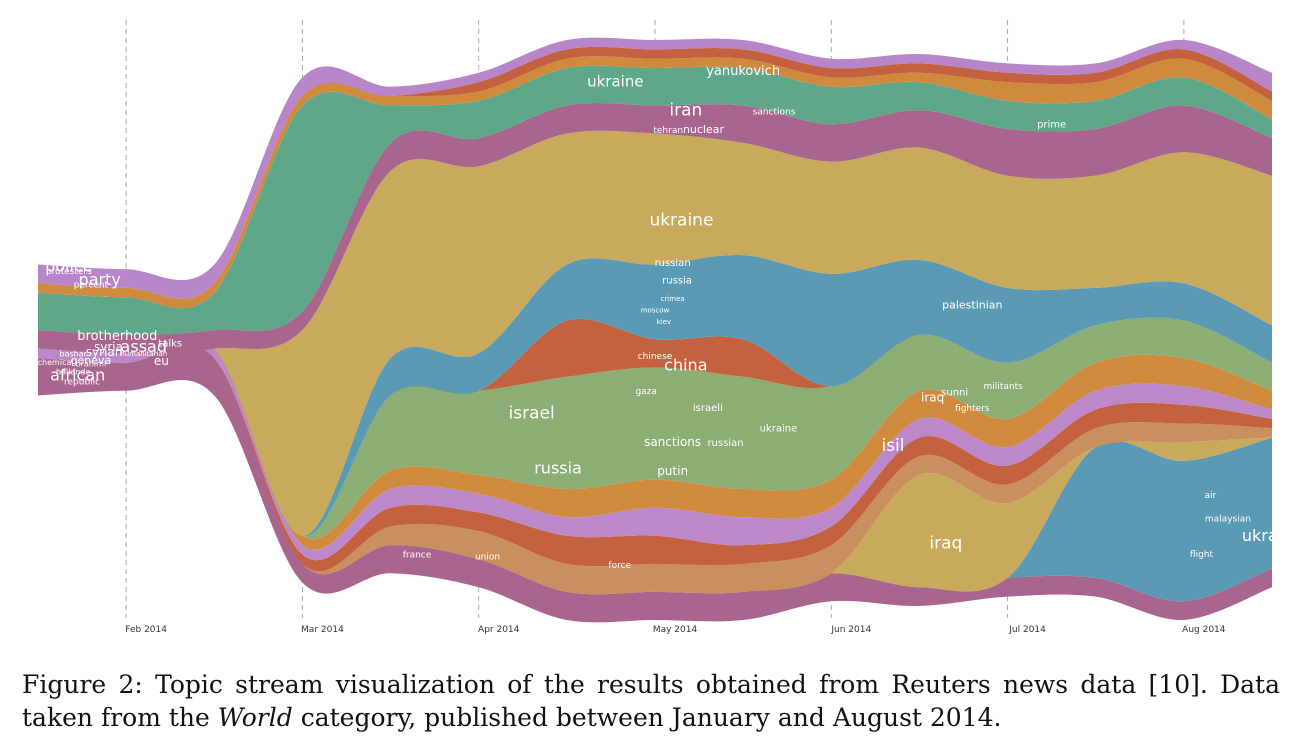 Image resolution: width=1290 pixels, height=753 pixels. What do you see at coordinates (322, 630) in the screenshot?
I see `x-tick-label: Mar 2014` at bounding box center [322, 630].